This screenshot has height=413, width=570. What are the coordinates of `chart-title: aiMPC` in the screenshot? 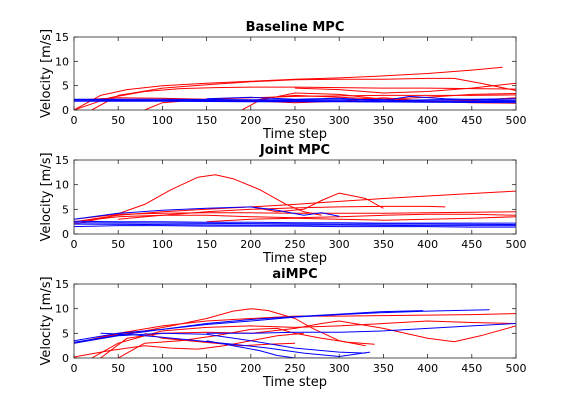 It's located at (294, 274).